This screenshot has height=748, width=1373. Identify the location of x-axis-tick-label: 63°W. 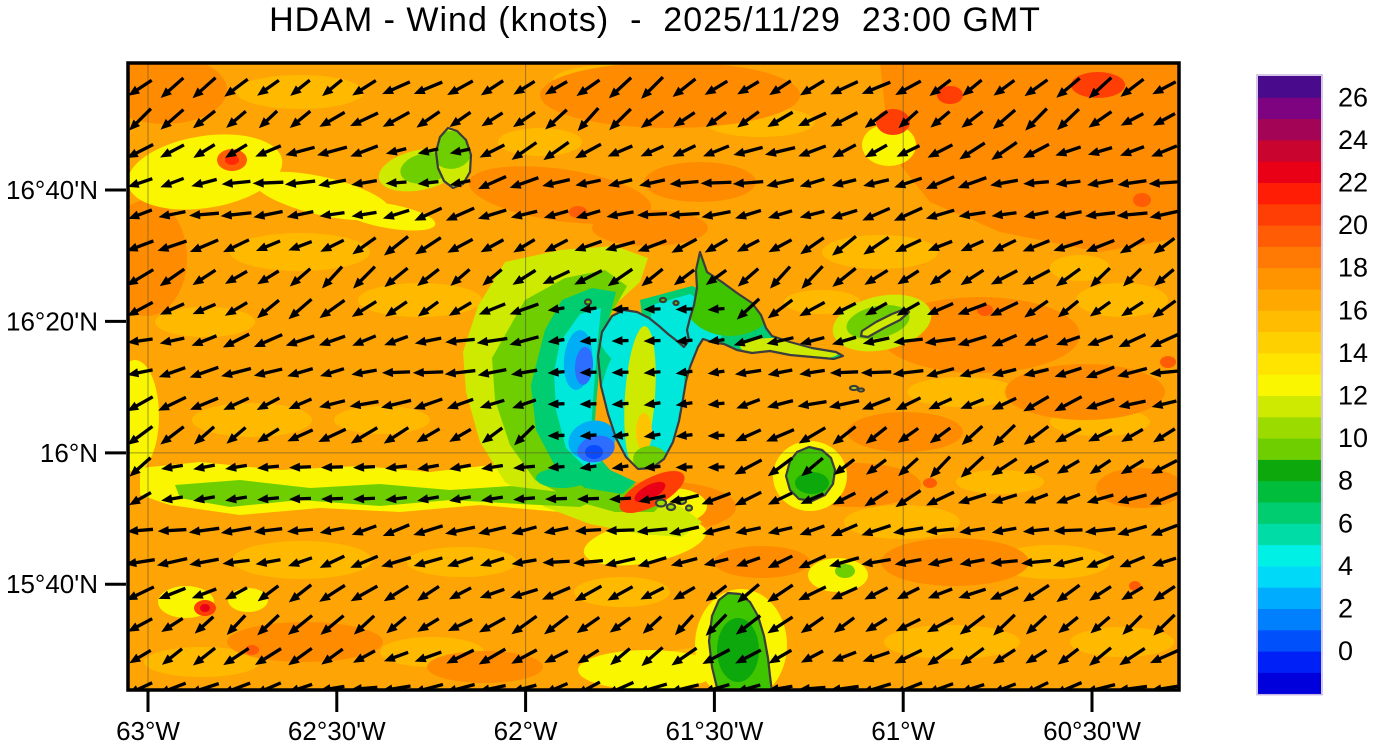
(148, 731).